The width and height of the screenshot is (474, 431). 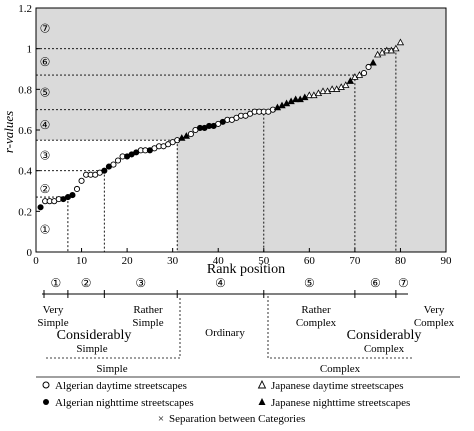 What do you see at coordinates (246, 269) in the screenshot?
I see `x-axis-label: Rank position` at bounding box center [246, 269].